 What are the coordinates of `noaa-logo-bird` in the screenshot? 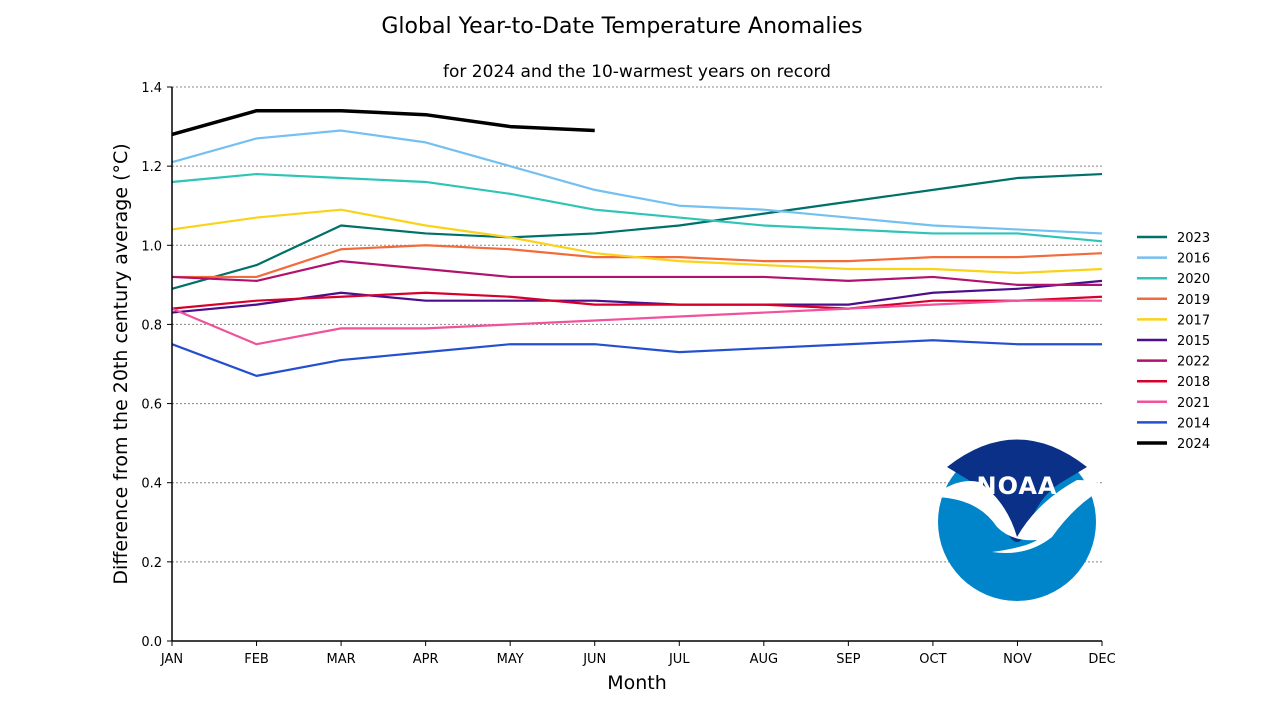 It's located at (1019, 516).